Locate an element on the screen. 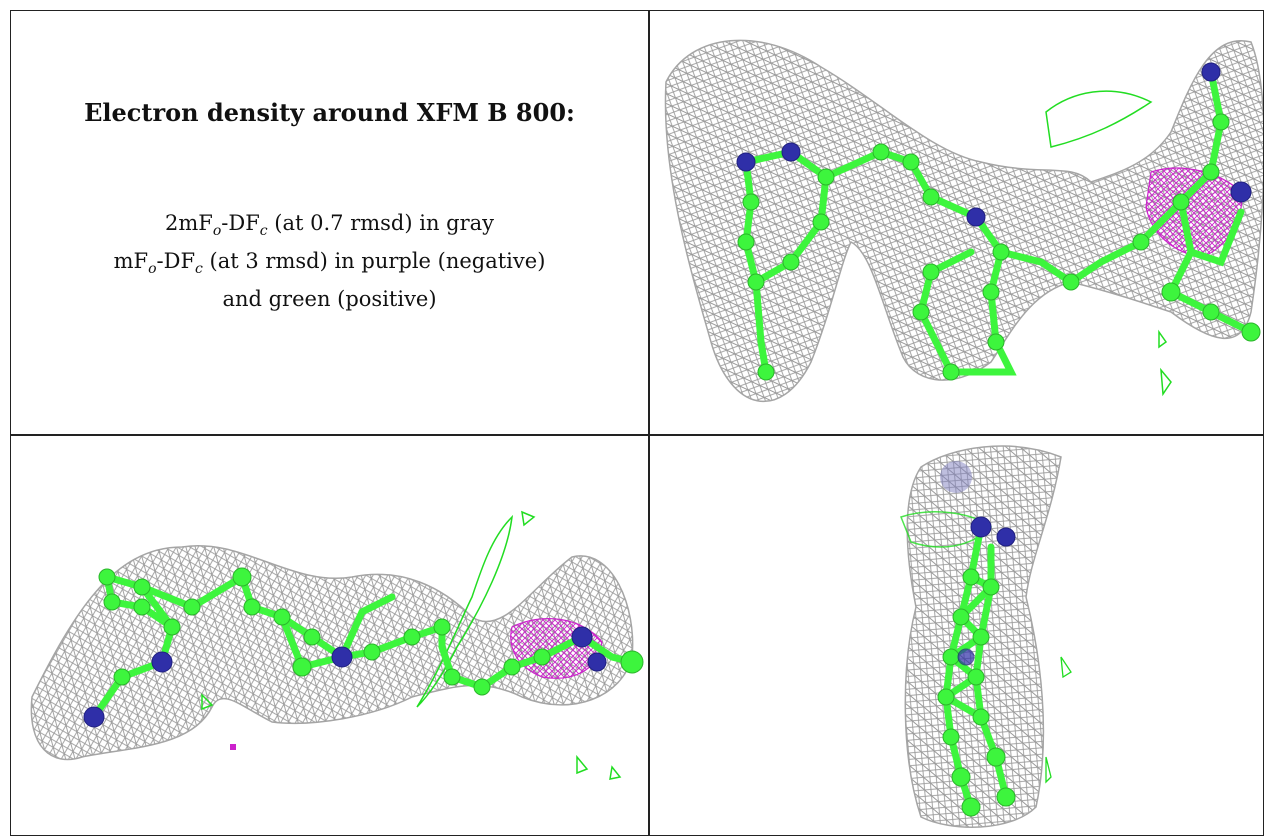 The image size is (1278, 837). density-image-end is located at coordinates (986, 636).